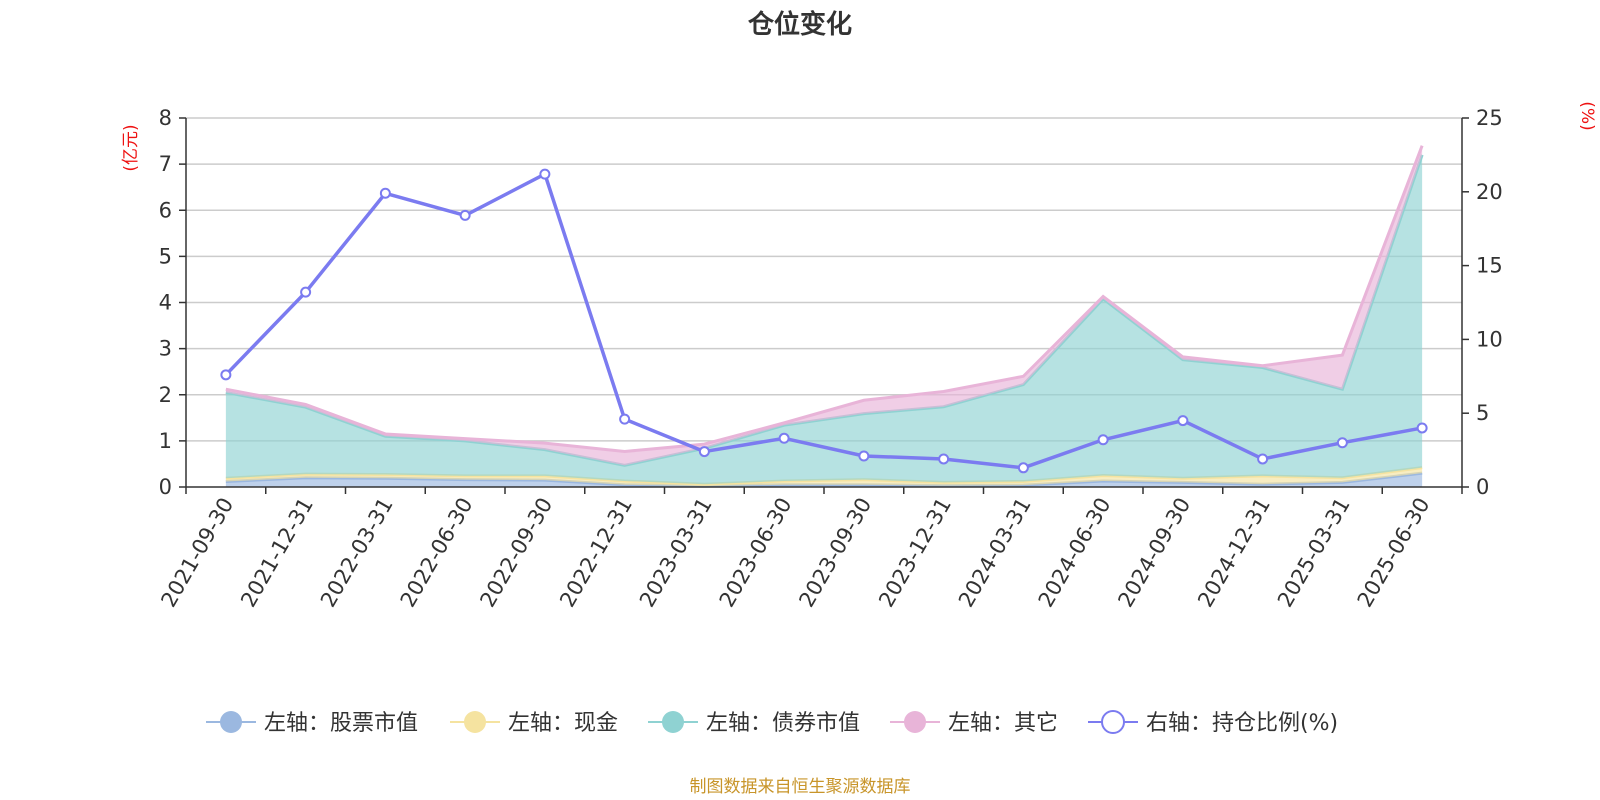 The height and width of the screenshot is (800, 1600). Describe the element at coordinates (1242, 723) in the screenshot. I see `legend-label: 右轴：持仓比例(%)` at that location.